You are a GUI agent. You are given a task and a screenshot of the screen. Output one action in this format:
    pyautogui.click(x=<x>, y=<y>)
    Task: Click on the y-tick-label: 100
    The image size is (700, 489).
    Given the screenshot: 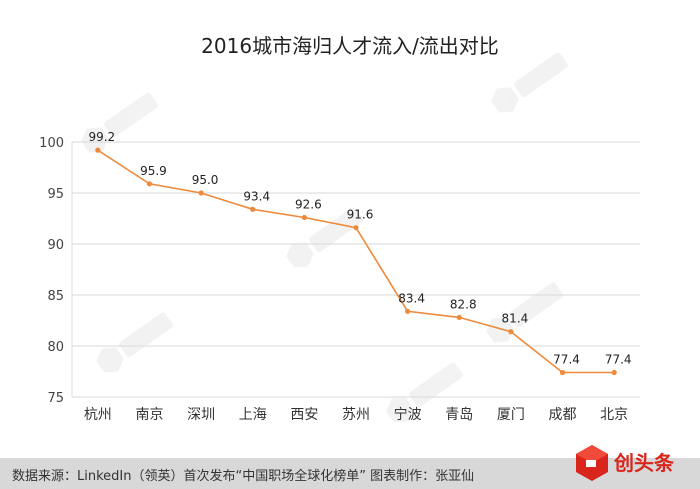 What is the action you would take?
    pyautogui.click(x=51, y=143)
    